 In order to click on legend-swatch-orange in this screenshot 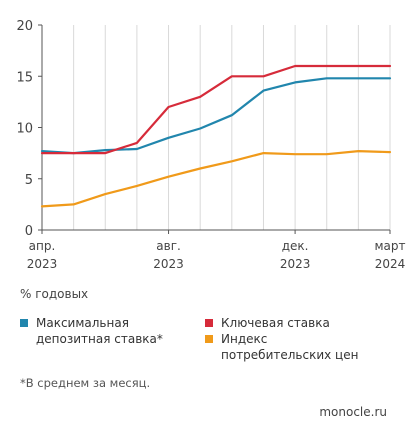, I will do `click(209, 339)`.